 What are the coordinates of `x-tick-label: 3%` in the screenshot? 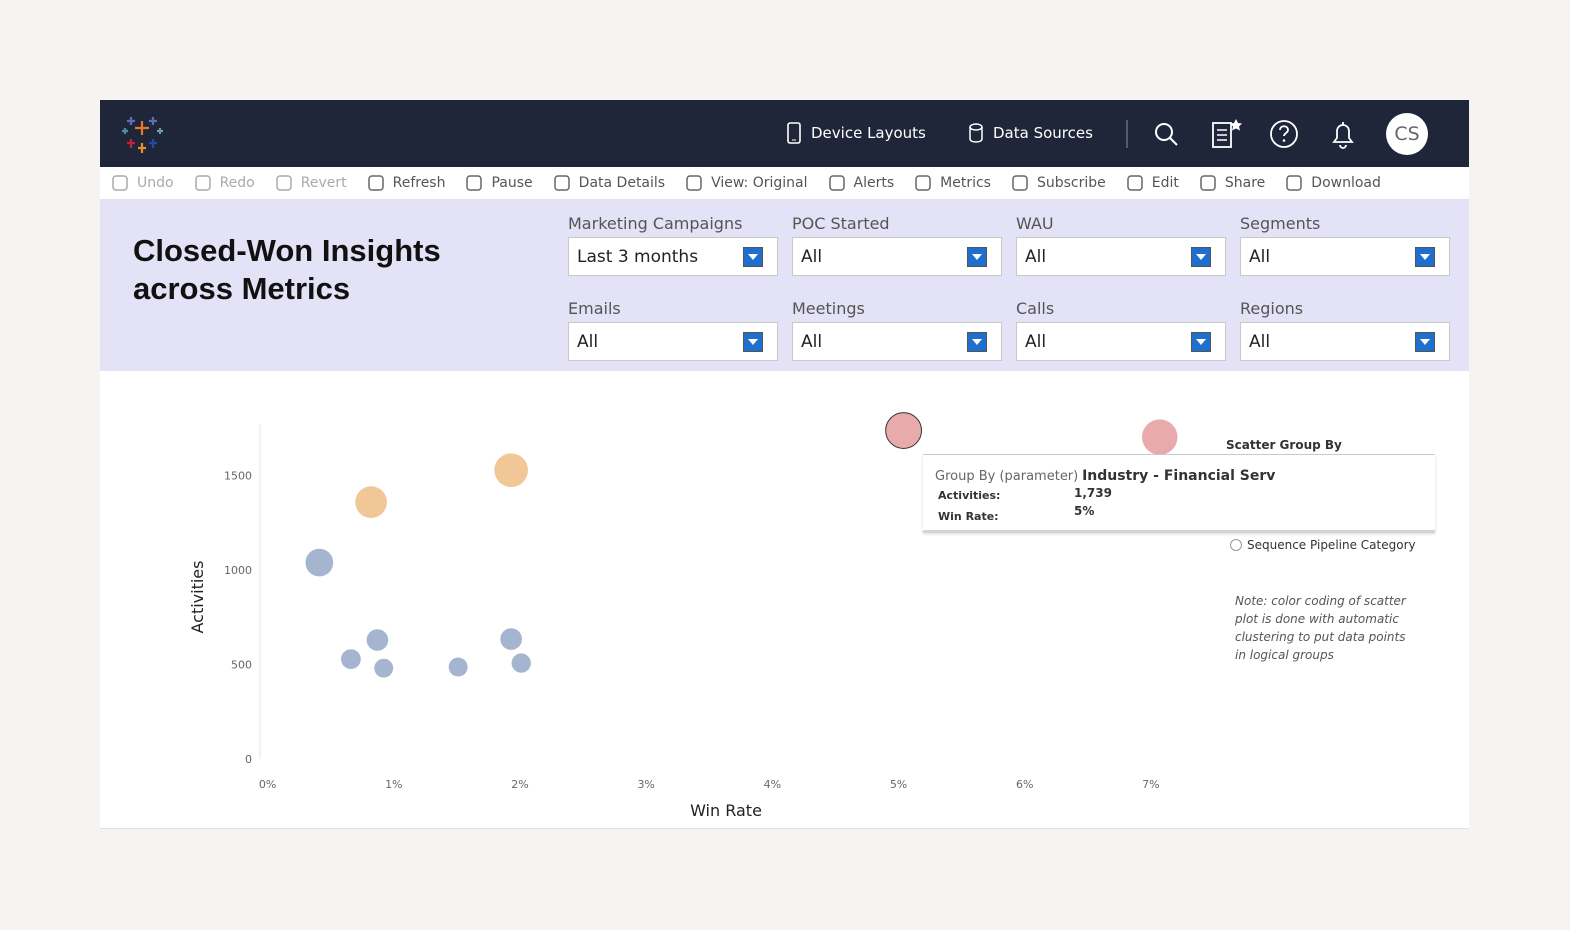 It's located at (645, 784).